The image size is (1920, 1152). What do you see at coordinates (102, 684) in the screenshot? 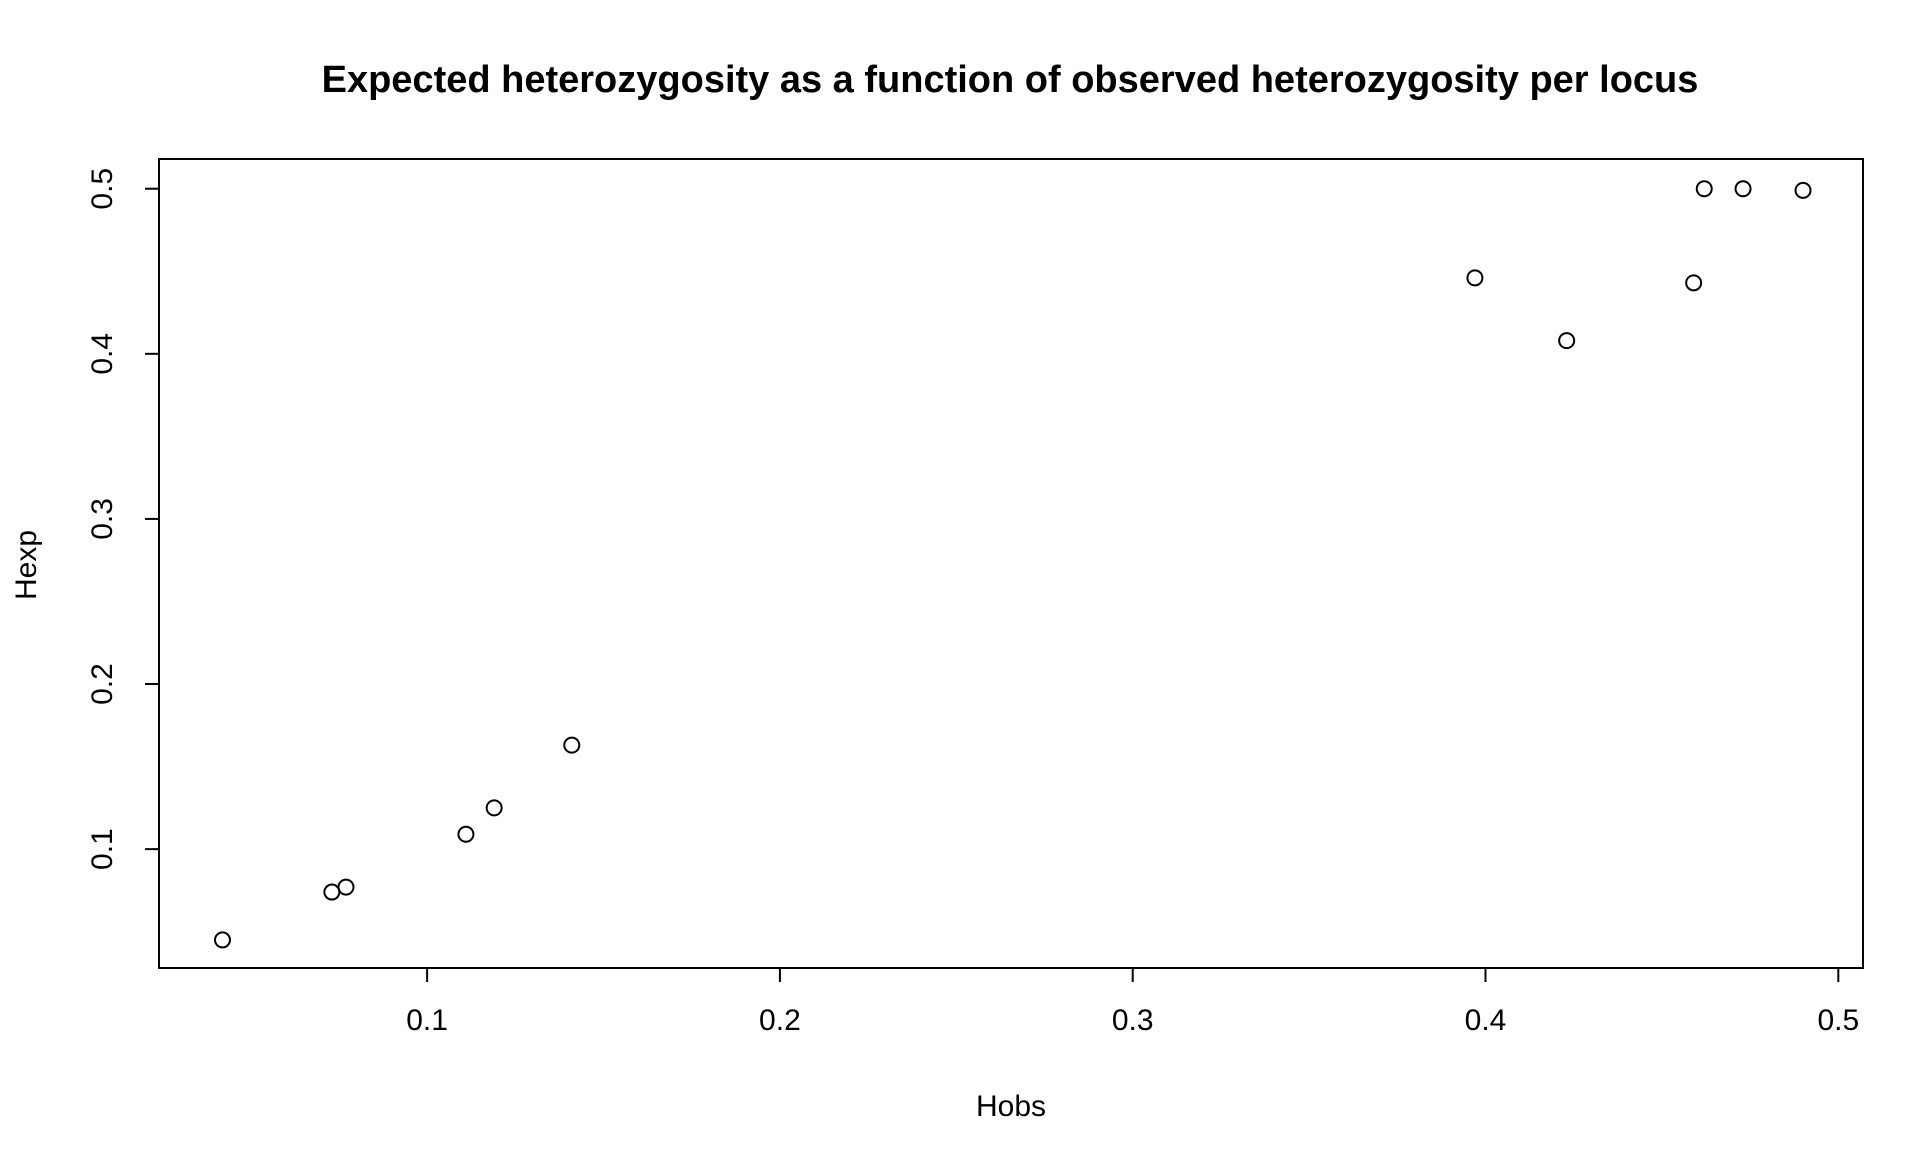
I see `y-tick-label: 0.2` at bounding box center [102, 684].